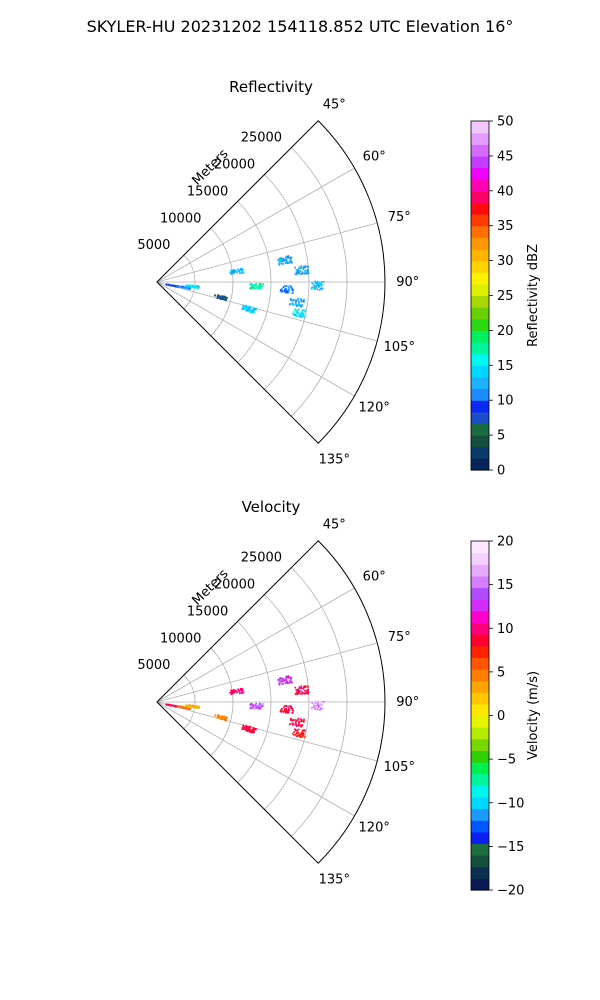  Describe the element at coordinates (334, 105) in the screenshot. I see `theta-tick-label: 45°` at that location.